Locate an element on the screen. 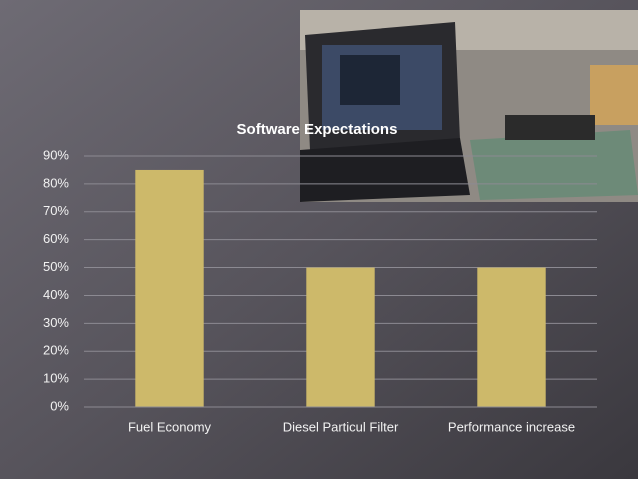 This screenshot has height=484, width=638. y-tick-label: 80% is located at coordinates (56, 182).